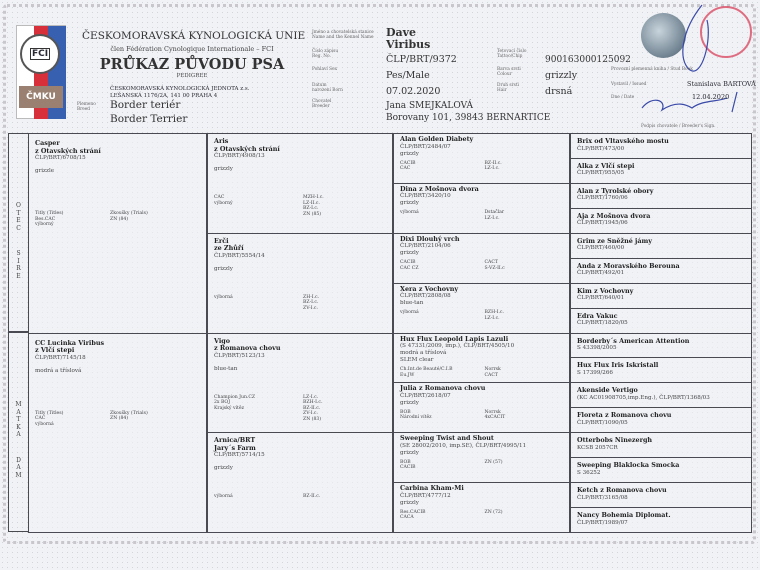 This screenshot has height=570, width=760. Describe the element at coordinates (661, 420) in the screenshot. I see `pedigree-cell-gen4: Floreta z Romanova chovu ČLP/BRT/1090/05` at that location.